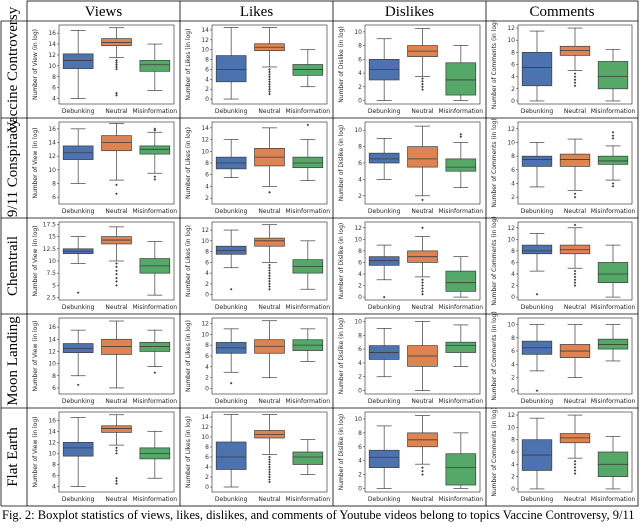 This screenshot has width=640, height=527. Describe the element at coordinates (13, 266) in the screenshot. I see `row-title-chemtrail: Chemtrail` at that location.